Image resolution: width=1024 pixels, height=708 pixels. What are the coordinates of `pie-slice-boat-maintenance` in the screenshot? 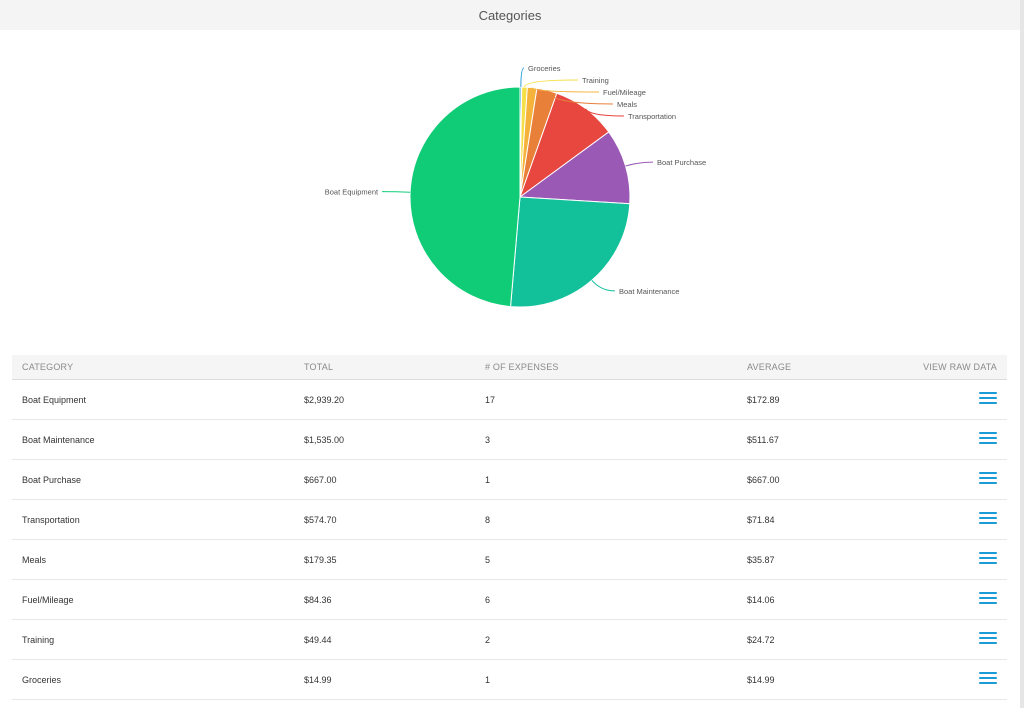 It's located at (570, 252).